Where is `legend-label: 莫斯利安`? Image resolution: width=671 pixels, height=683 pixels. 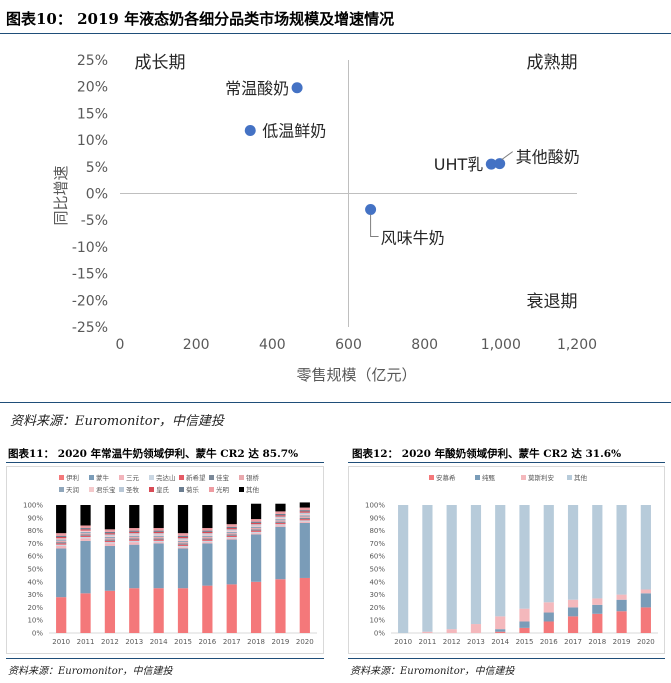 legend-label: 莫斯利安 is located at coordinates (541, 477).